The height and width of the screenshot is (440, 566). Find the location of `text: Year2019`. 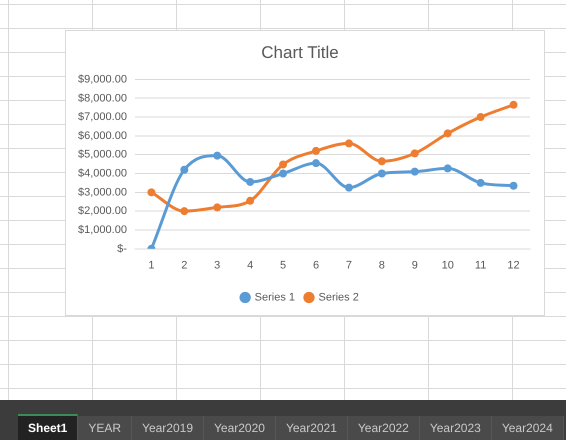

text: Year2019 is located at coordinates (168, 428).